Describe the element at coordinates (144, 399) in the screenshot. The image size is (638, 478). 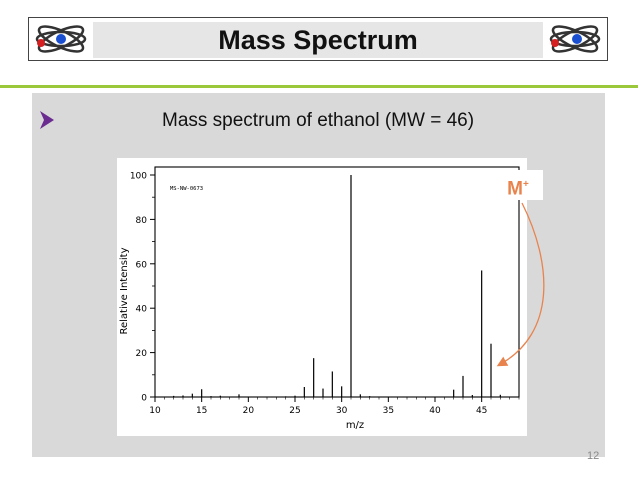
I see `y-tick-label: 0` at that location.